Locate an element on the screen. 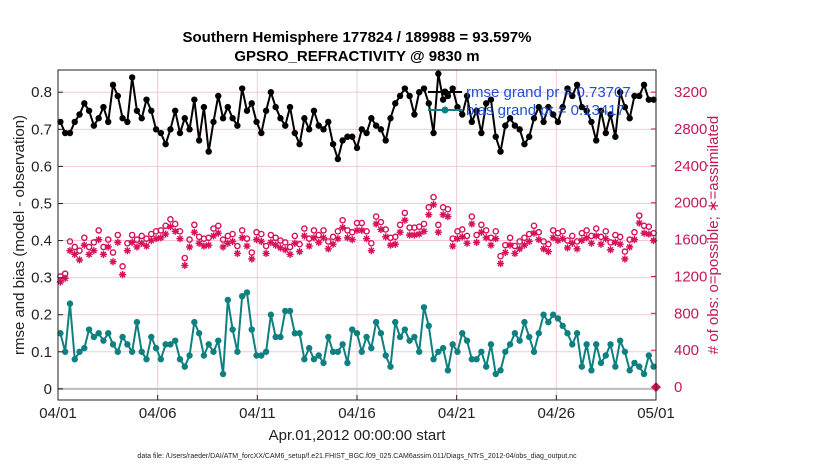 This screenshot has height=470, width=830. y-tick-label-3: 0.3 is located at coordinates (41, 278).